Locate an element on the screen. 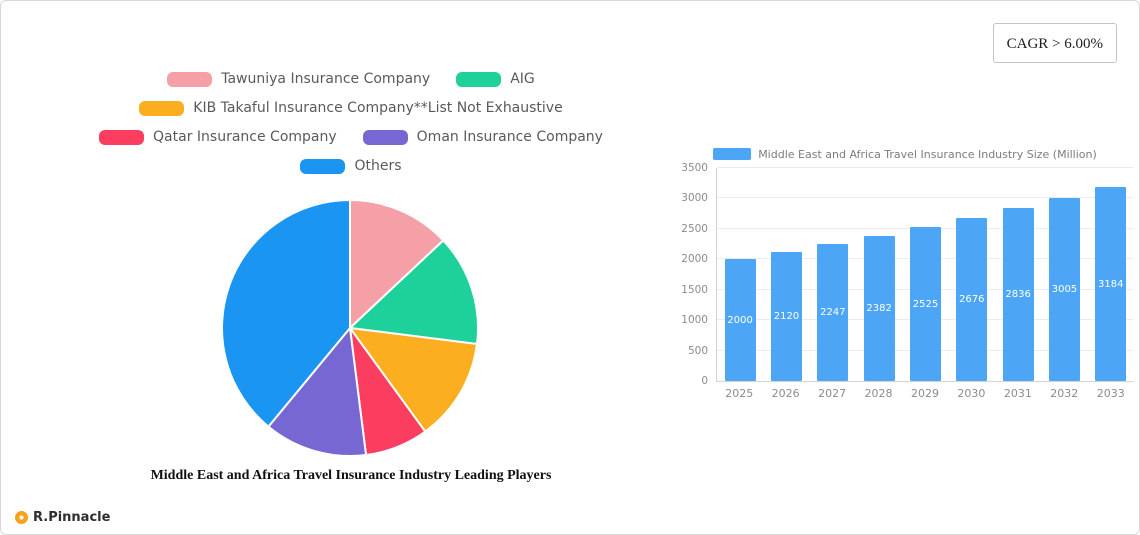 Image resolution: width=1140 pixels, height=535 pixels. x-tick-label: 2029 is located at coordinates (924, 393).